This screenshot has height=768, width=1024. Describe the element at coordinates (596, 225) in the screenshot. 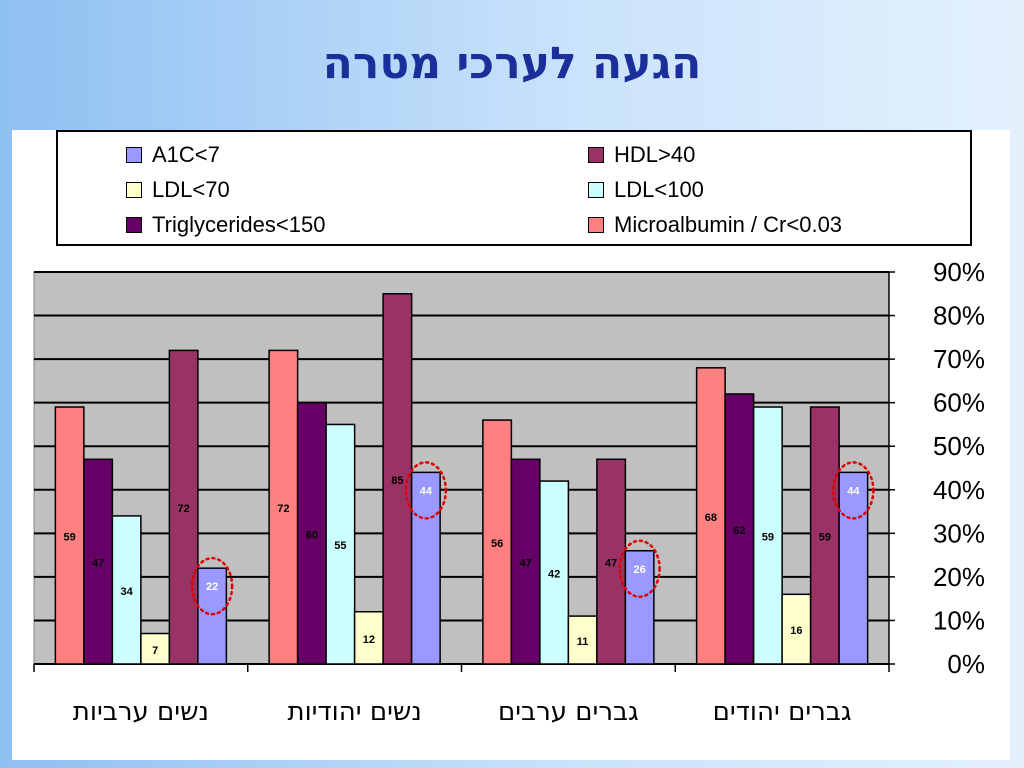

I see `legend-swatch-microalb` at that location.